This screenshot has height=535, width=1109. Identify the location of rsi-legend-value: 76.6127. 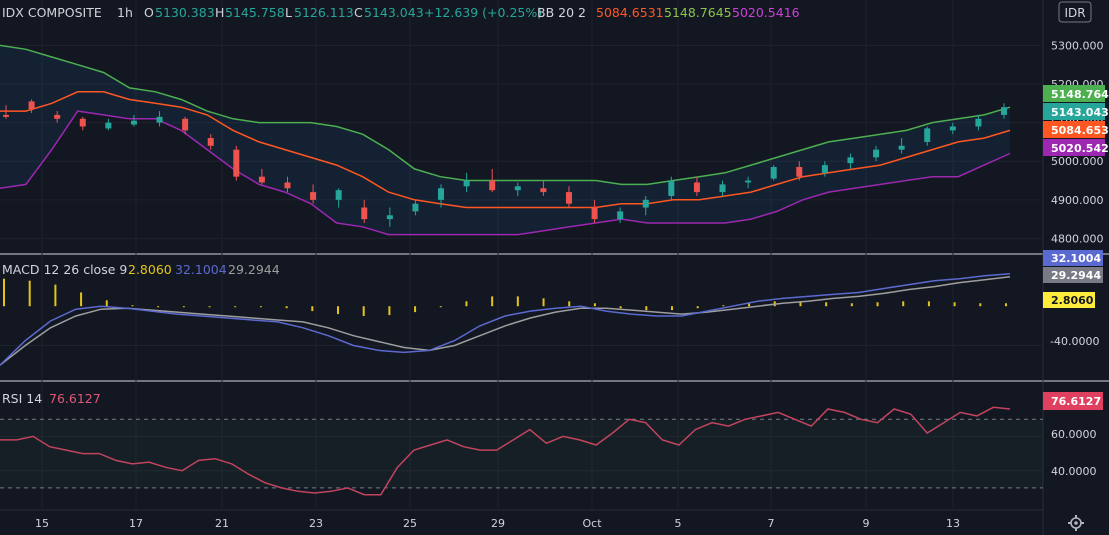
(75, 398).